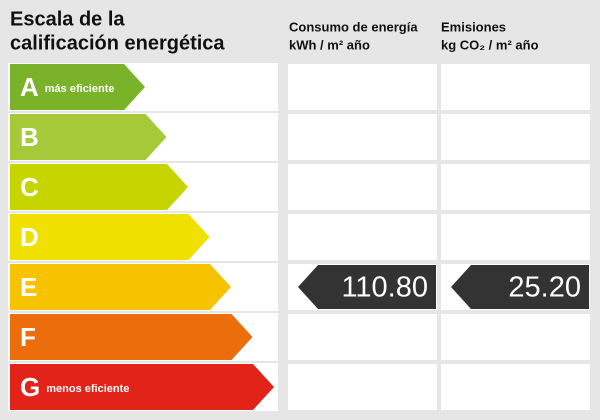 Image resolution: width=600 pixels, height=420 pixels. Describe the element at coordinates (473, 26) in the screenshot. I see `column-title: Emisiones` at that location.